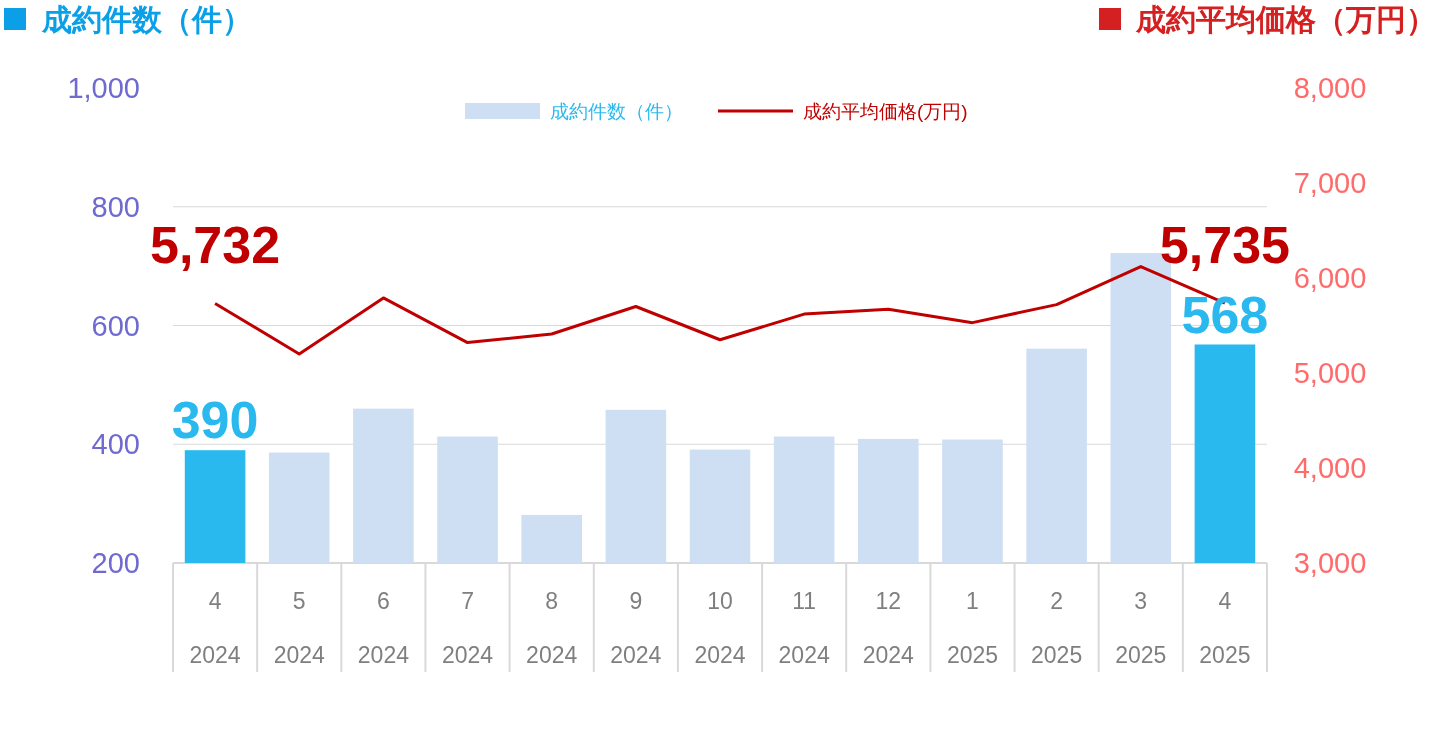 This screenshot has height=738, width=1440. I want to click on y2-axis-title: 成約平均価格（万円）, so click(1285, 19).